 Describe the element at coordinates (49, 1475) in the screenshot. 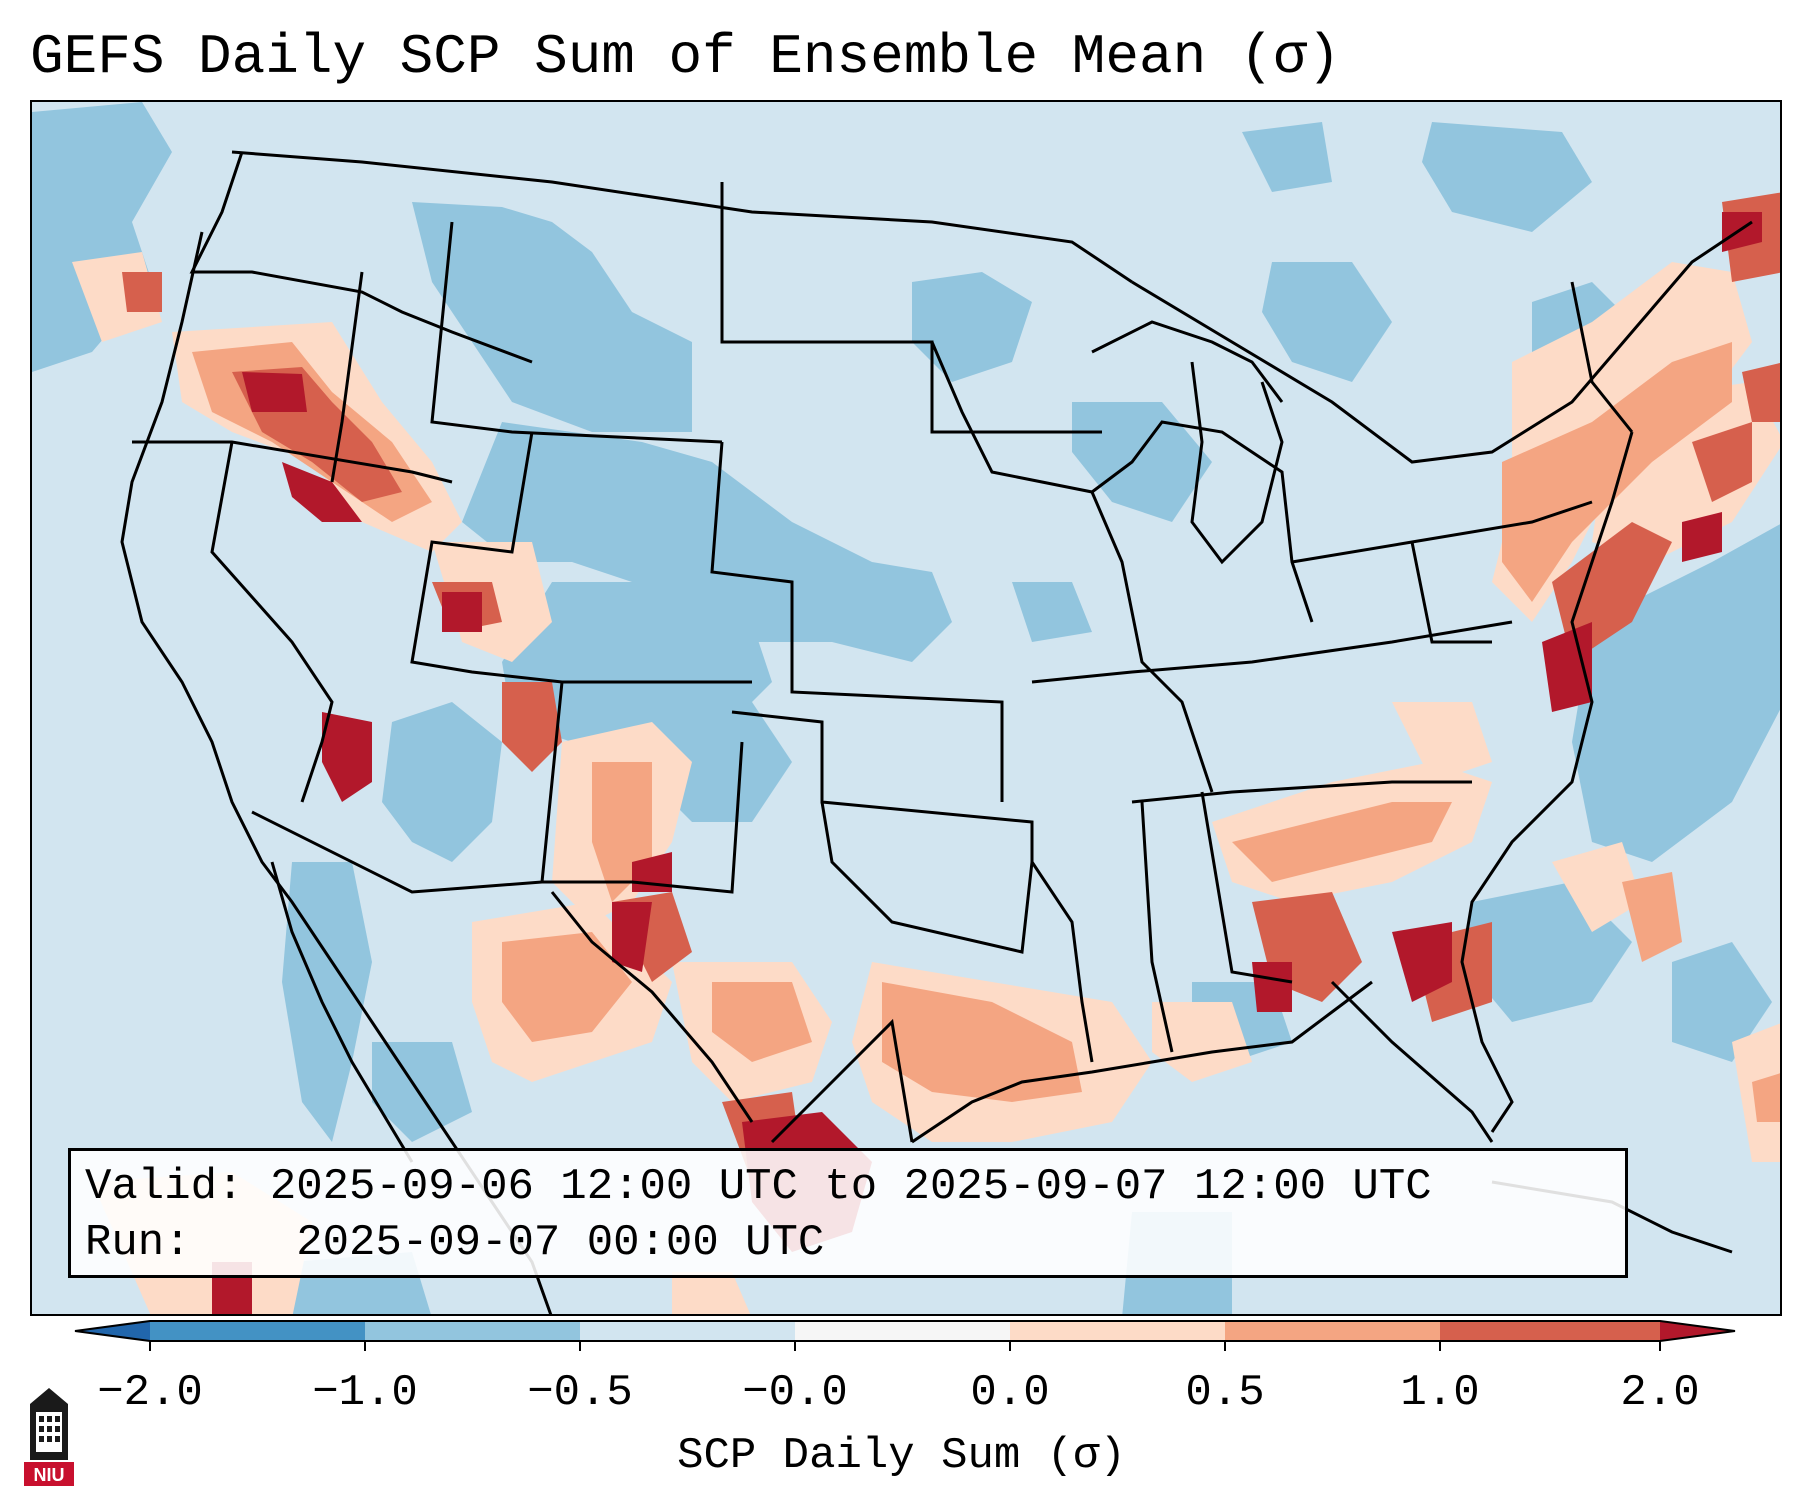

I see `svg-text: NIU` at that location.